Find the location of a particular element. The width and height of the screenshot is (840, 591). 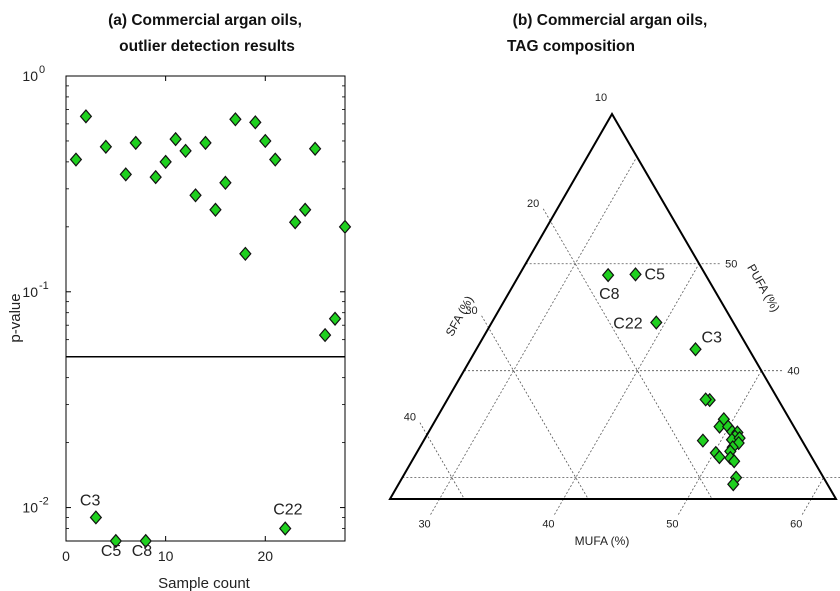

ternary-point-label: C3 is located at coordinates (712, 337).